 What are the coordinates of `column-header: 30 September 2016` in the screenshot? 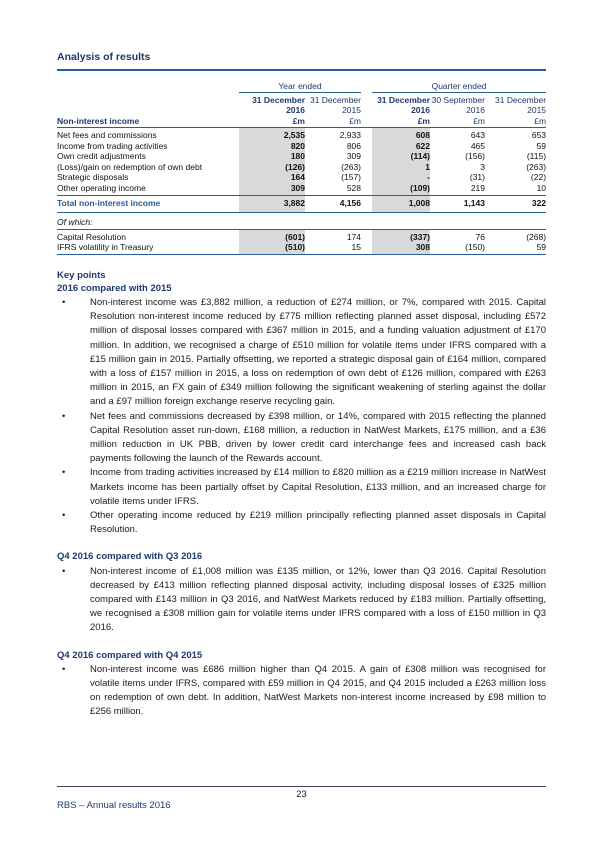 It's located at (458, 104).